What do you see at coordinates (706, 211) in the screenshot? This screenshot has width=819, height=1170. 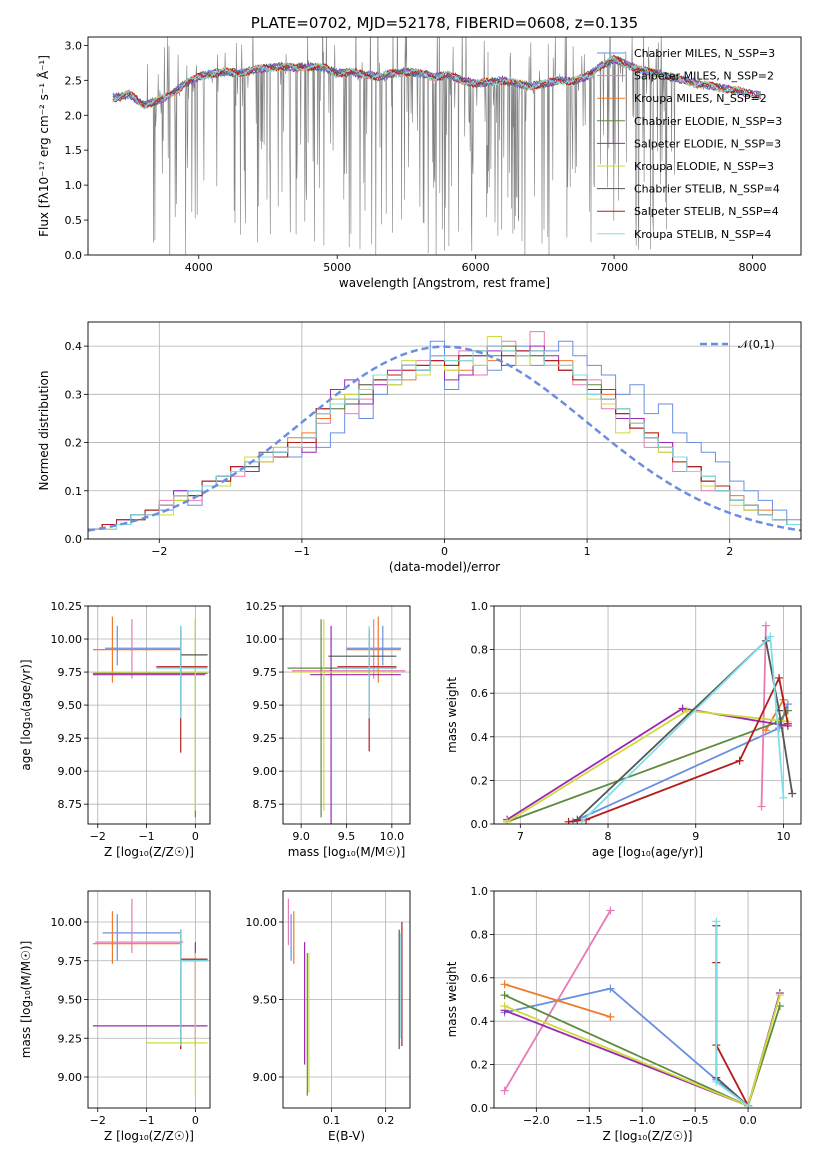 I see `legend-entry: Salpeter STELIB, N_SSP=4` at bounding box center [706, 211].